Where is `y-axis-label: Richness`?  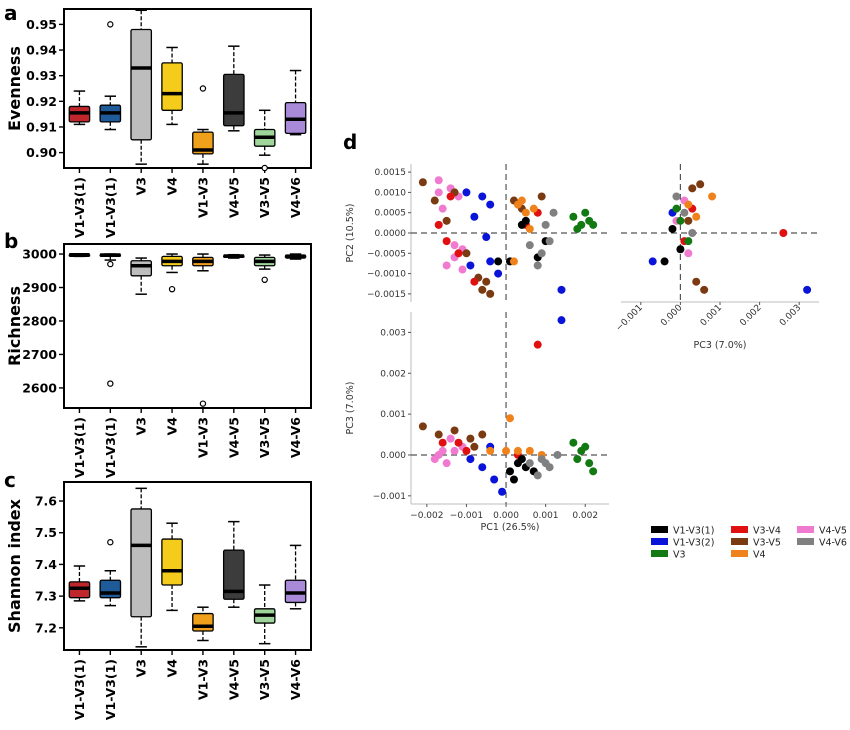
y-axis-label: Richness is located at coordinates (14, 326).